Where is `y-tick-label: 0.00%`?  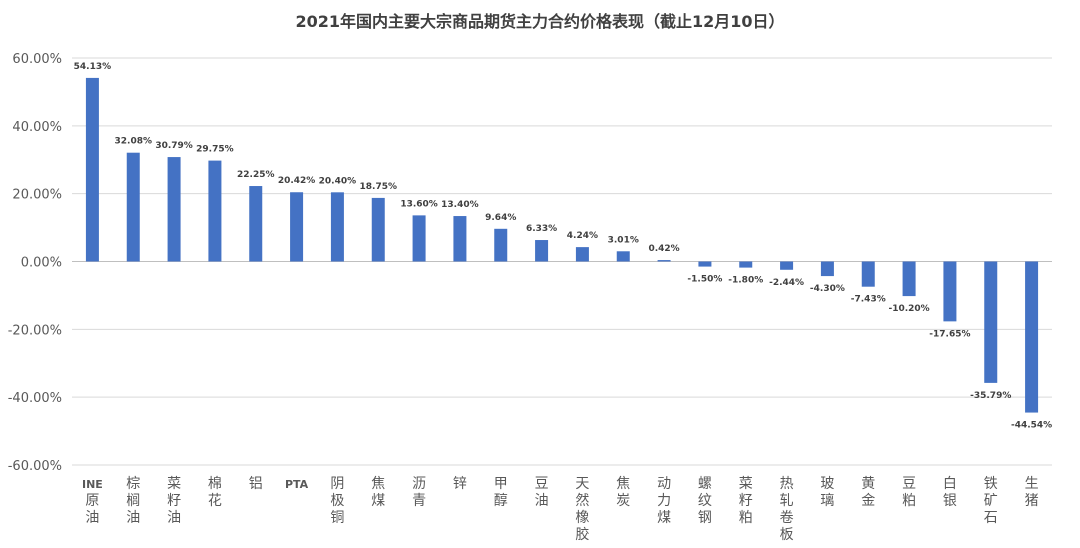
y-tick-label: 0.00% is located at coordinates (41, 263).